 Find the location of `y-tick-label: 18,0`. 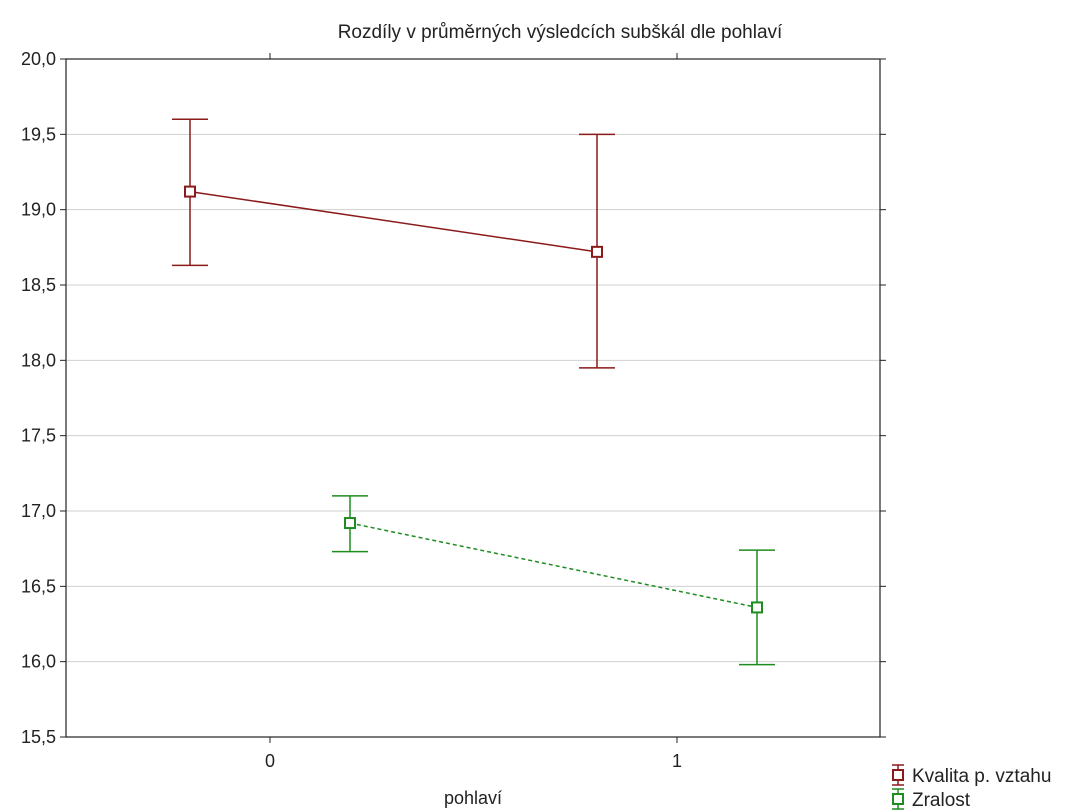

y-tick-label: 18,0 is located at coordinates (38, 360).